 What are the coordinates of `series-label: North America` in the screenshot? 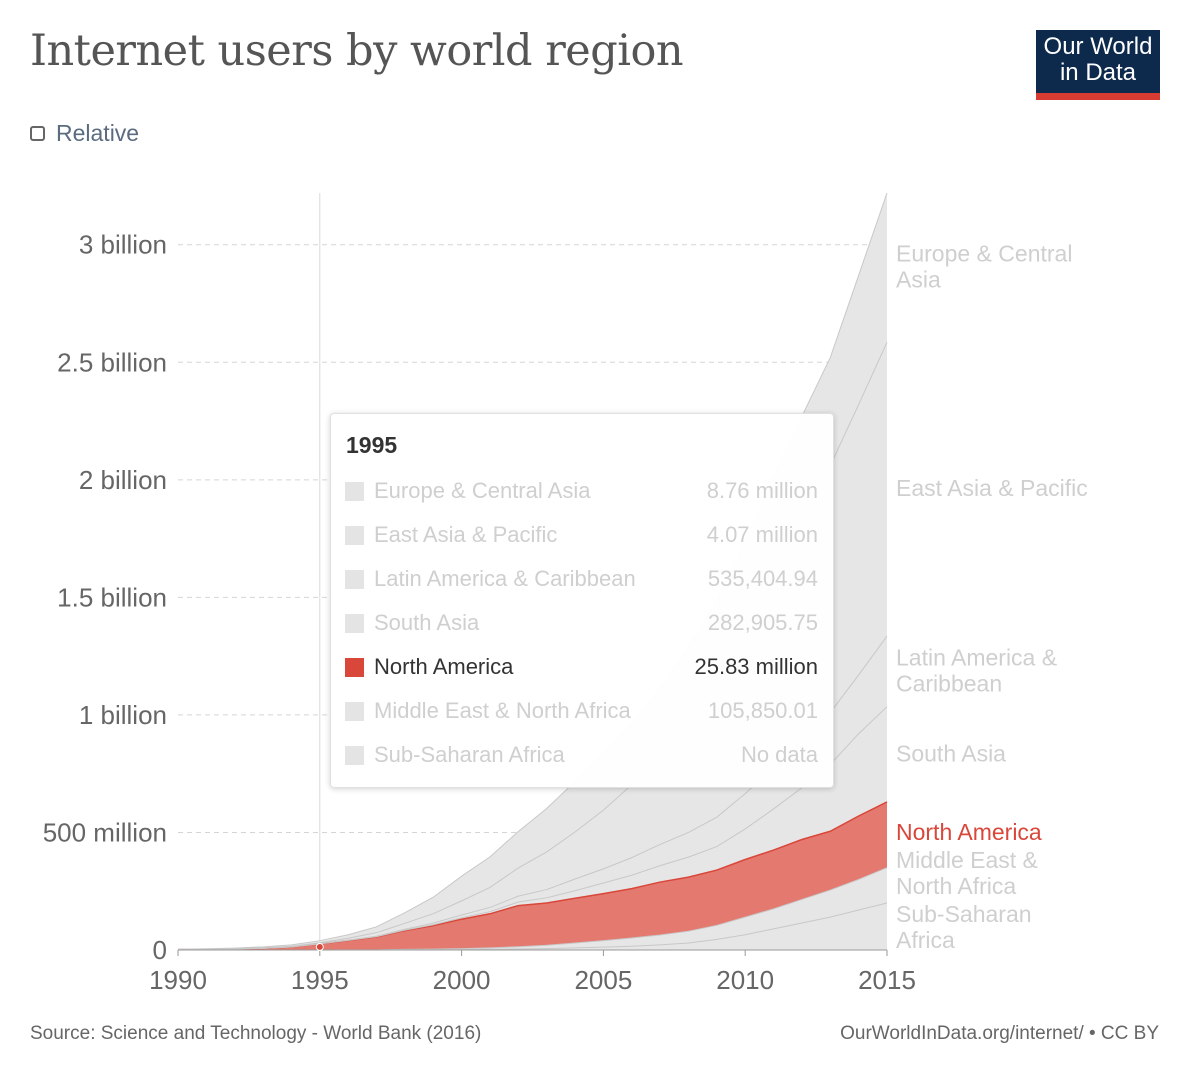 It's located at (969, 832).